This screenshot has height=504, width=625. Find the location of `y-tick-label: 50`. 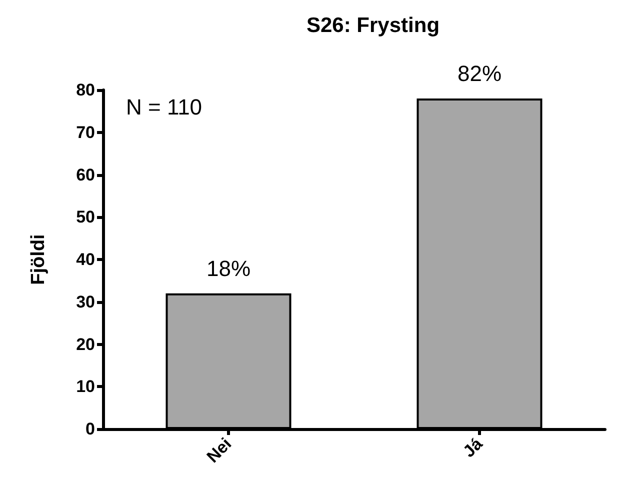

y-tick-label: 50 is located at coordinates (85, 217).